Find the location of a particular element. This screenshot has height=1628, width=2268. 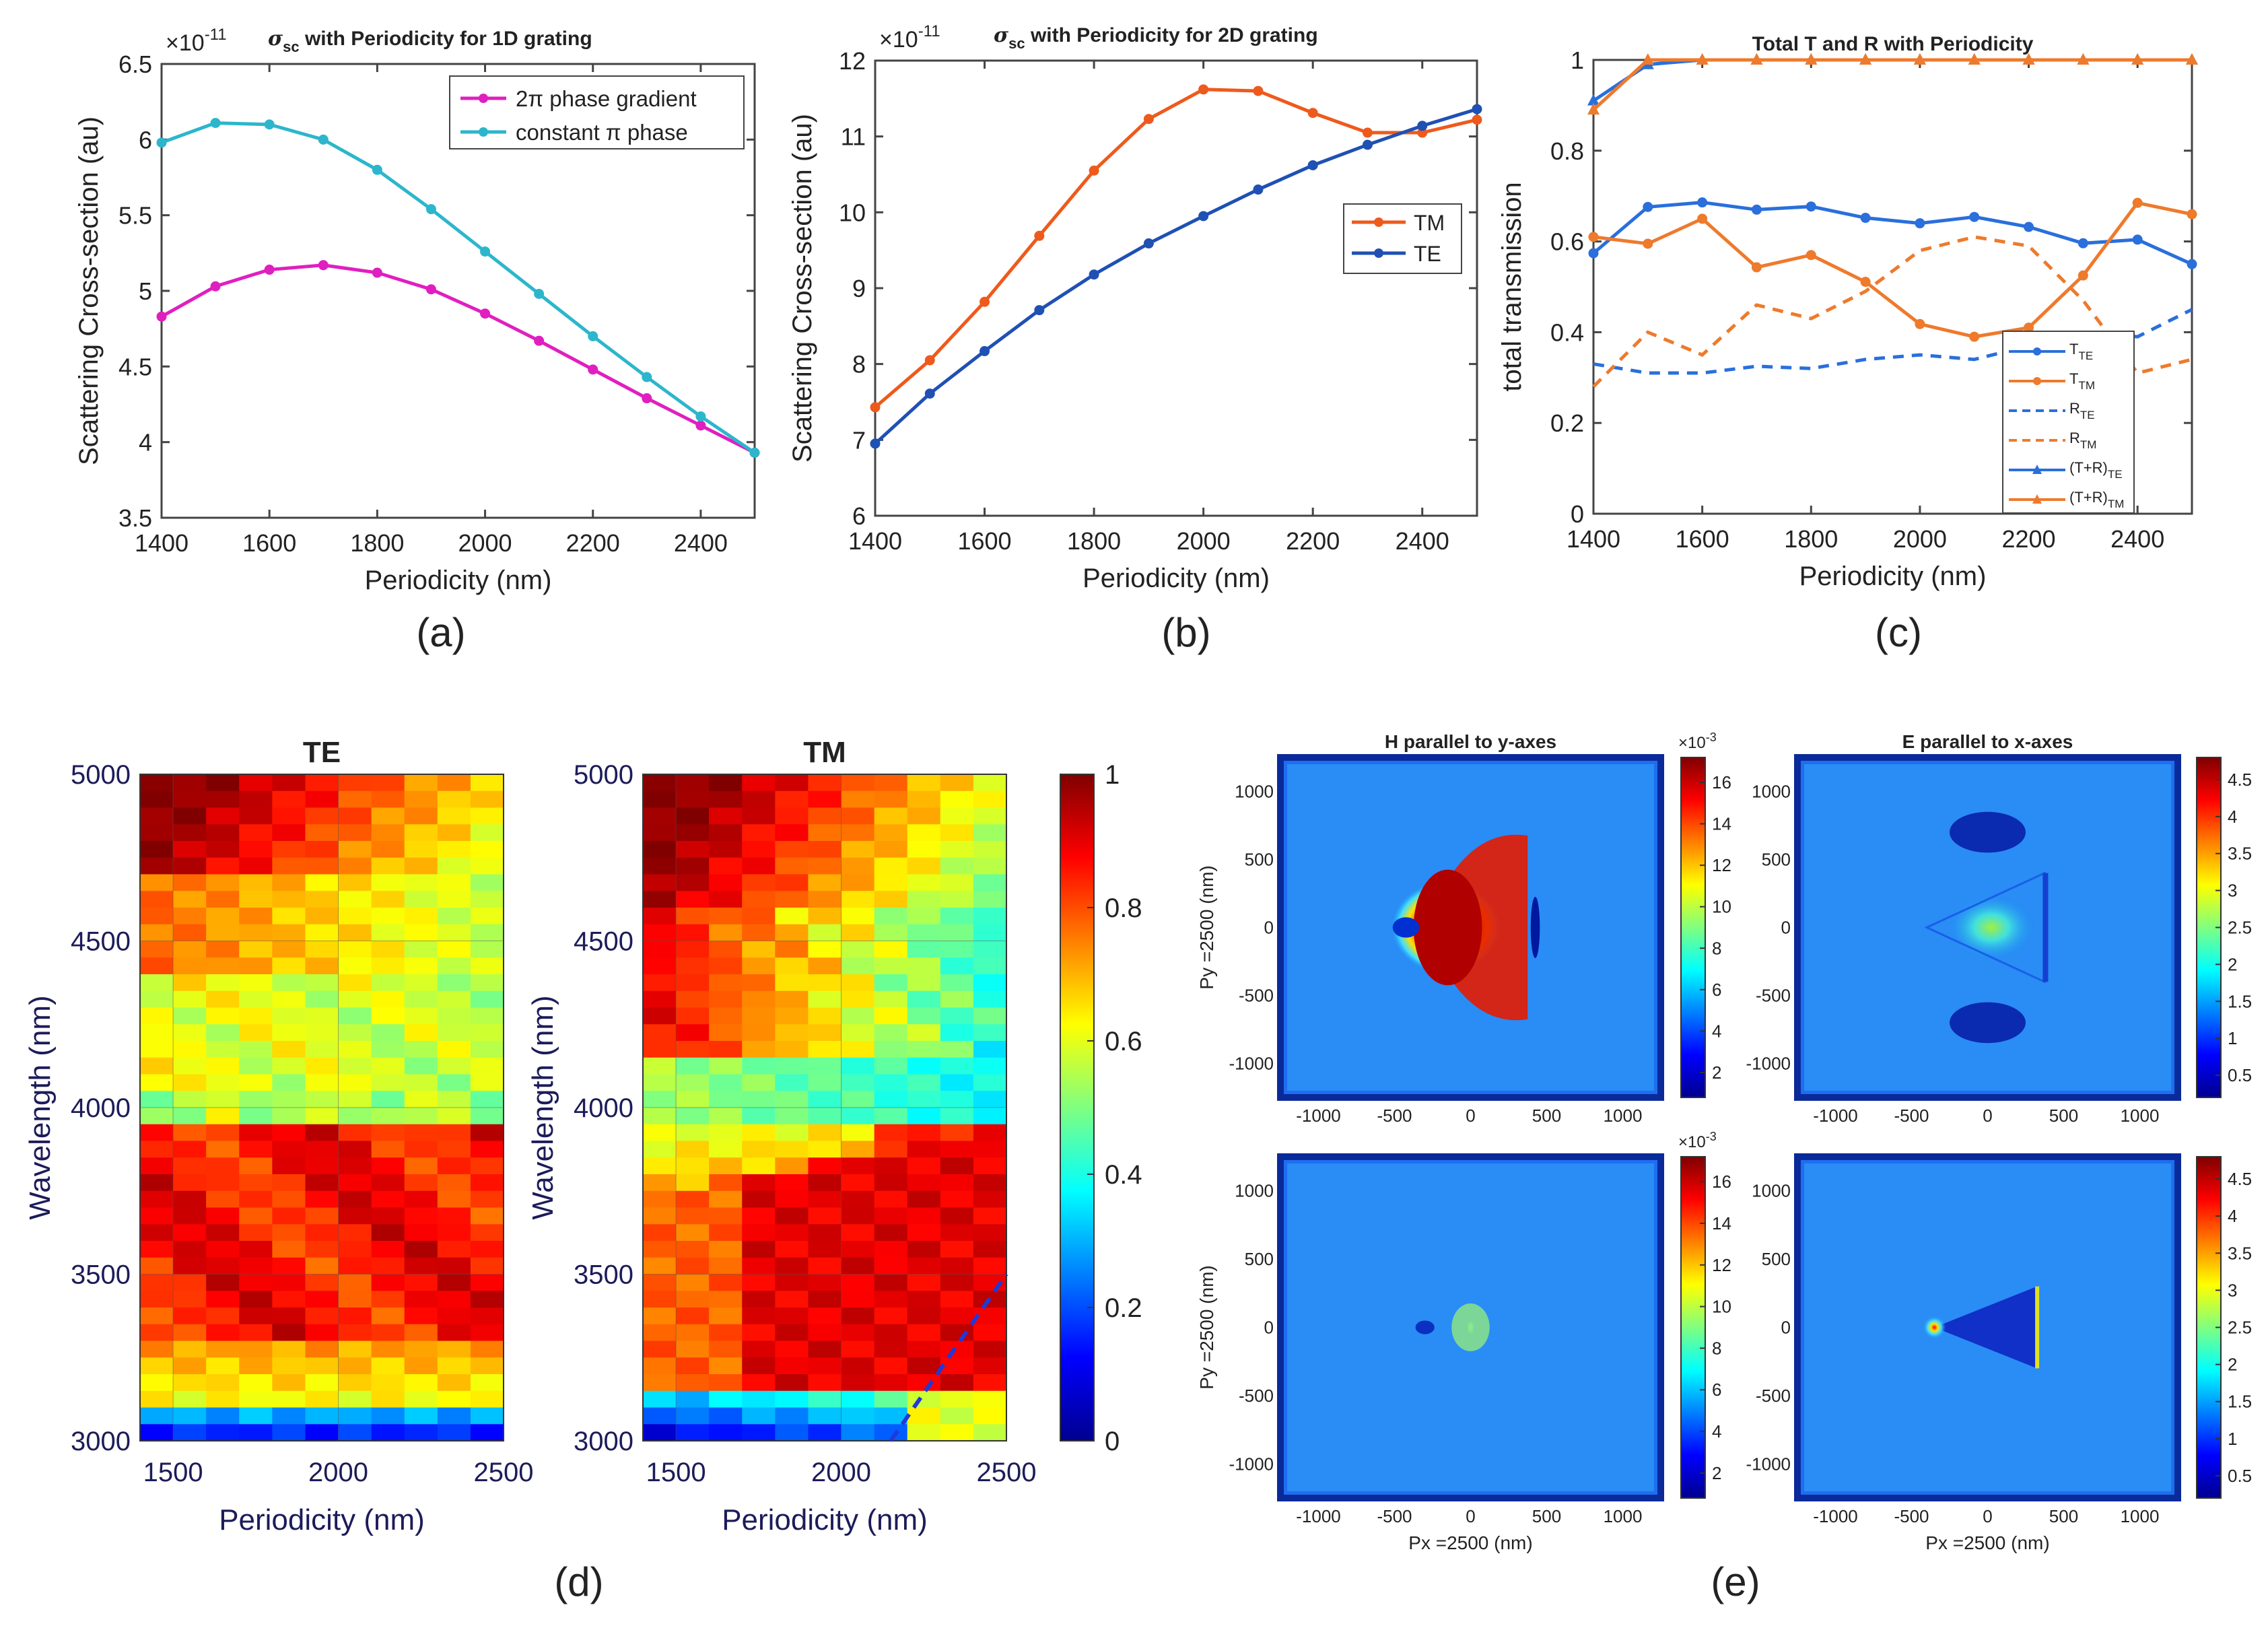

colorbar-tick-label: 1 is located at coordinates (2232, 1439).